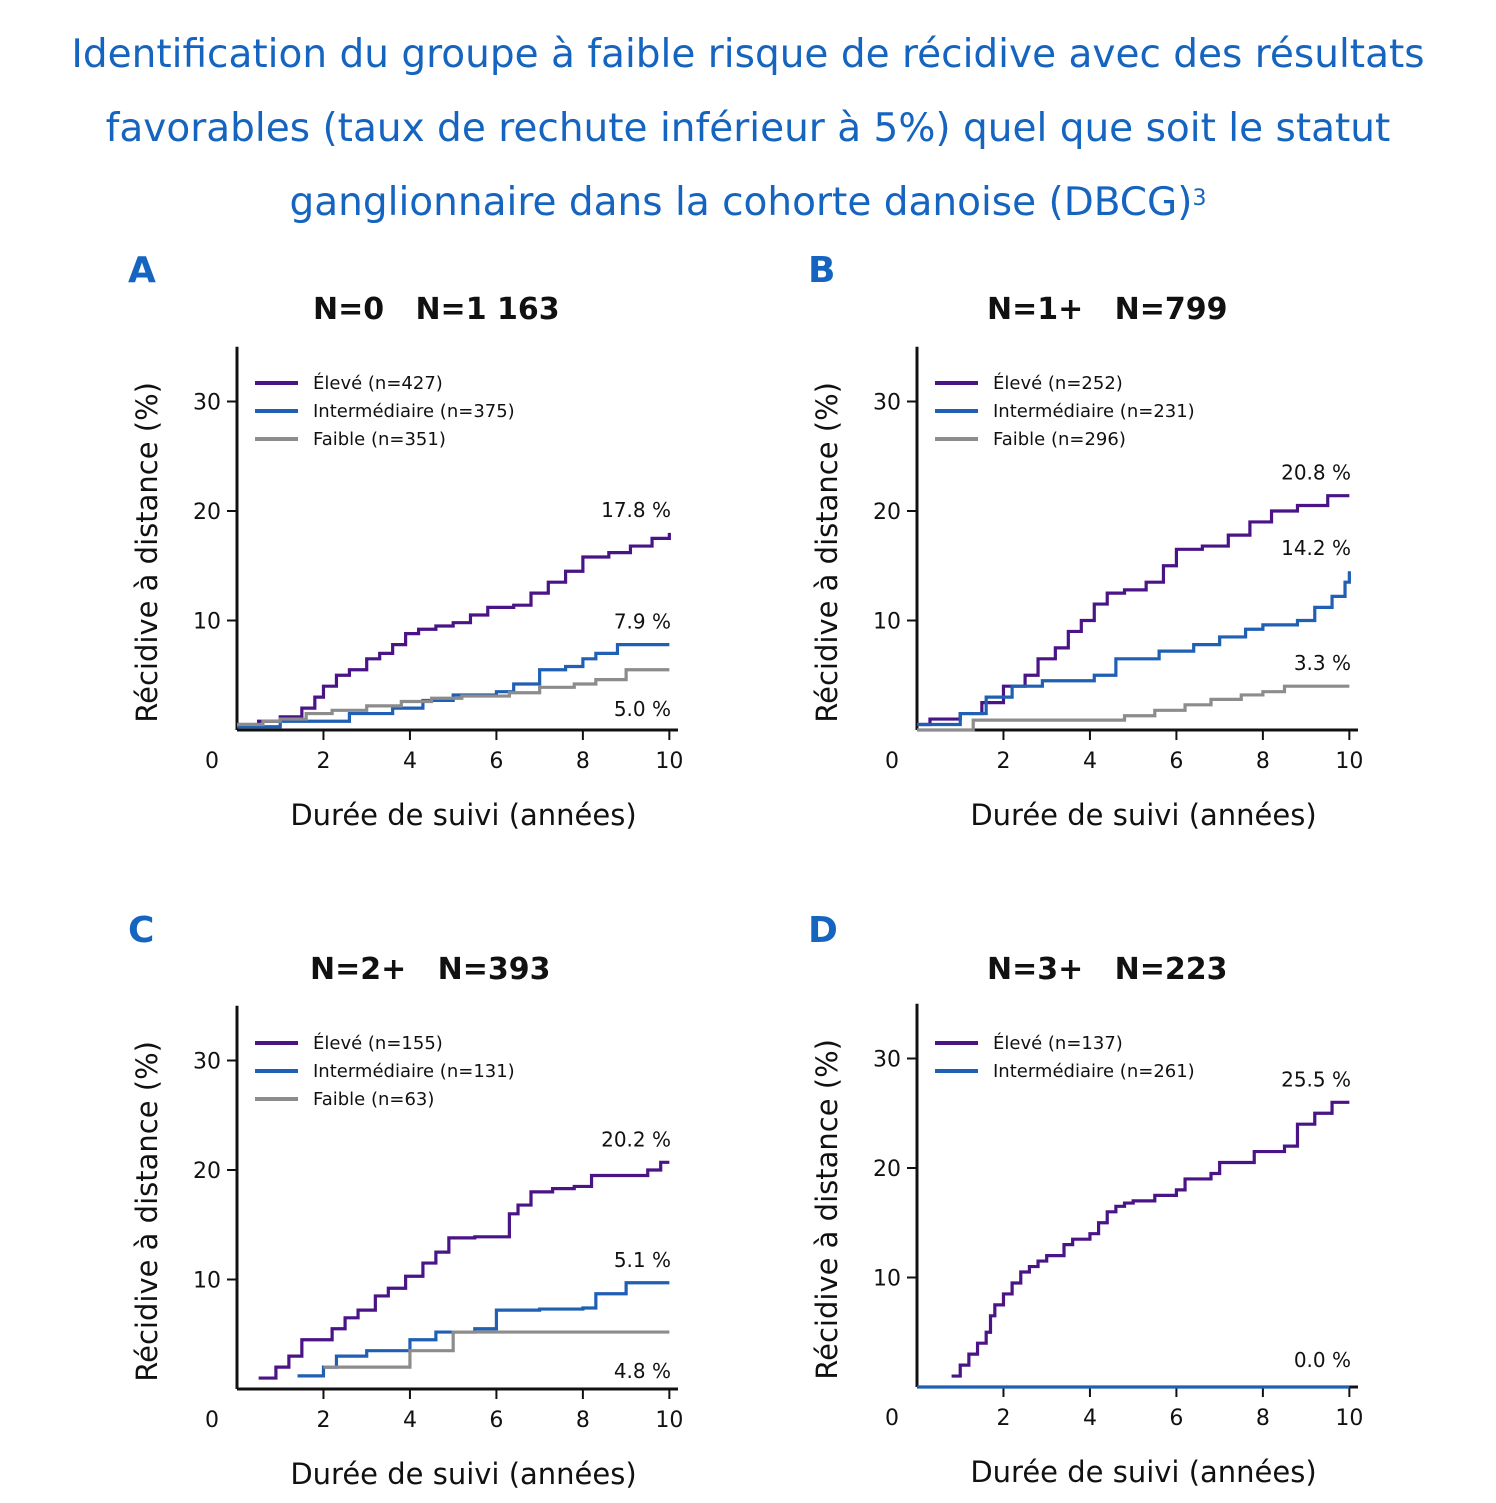 This screenshot has width=1496, height=1503. What do you see at coordinates (642, 1260) in the screenshot?
I see `end-value-label: 5.1 %` at bounding box center [642, 1260].